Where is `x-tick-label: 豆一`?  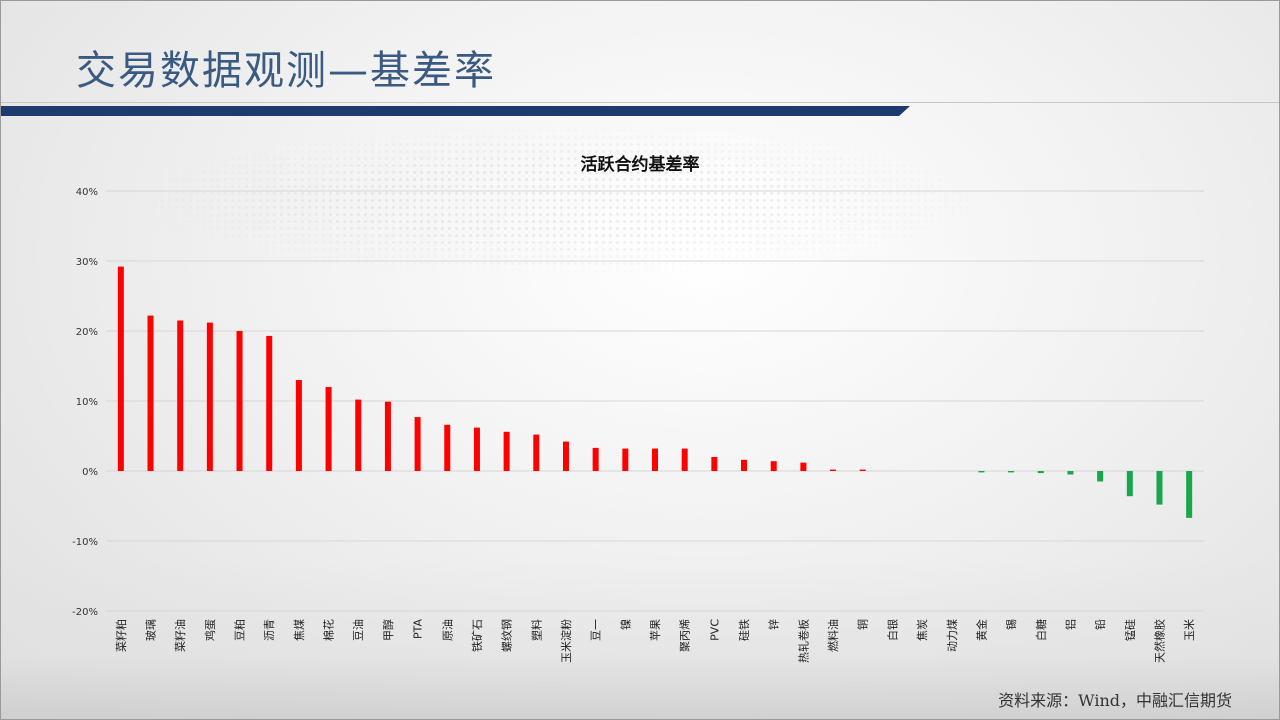
x-tick-label: 豆一 is located at coordinates (596, 630).